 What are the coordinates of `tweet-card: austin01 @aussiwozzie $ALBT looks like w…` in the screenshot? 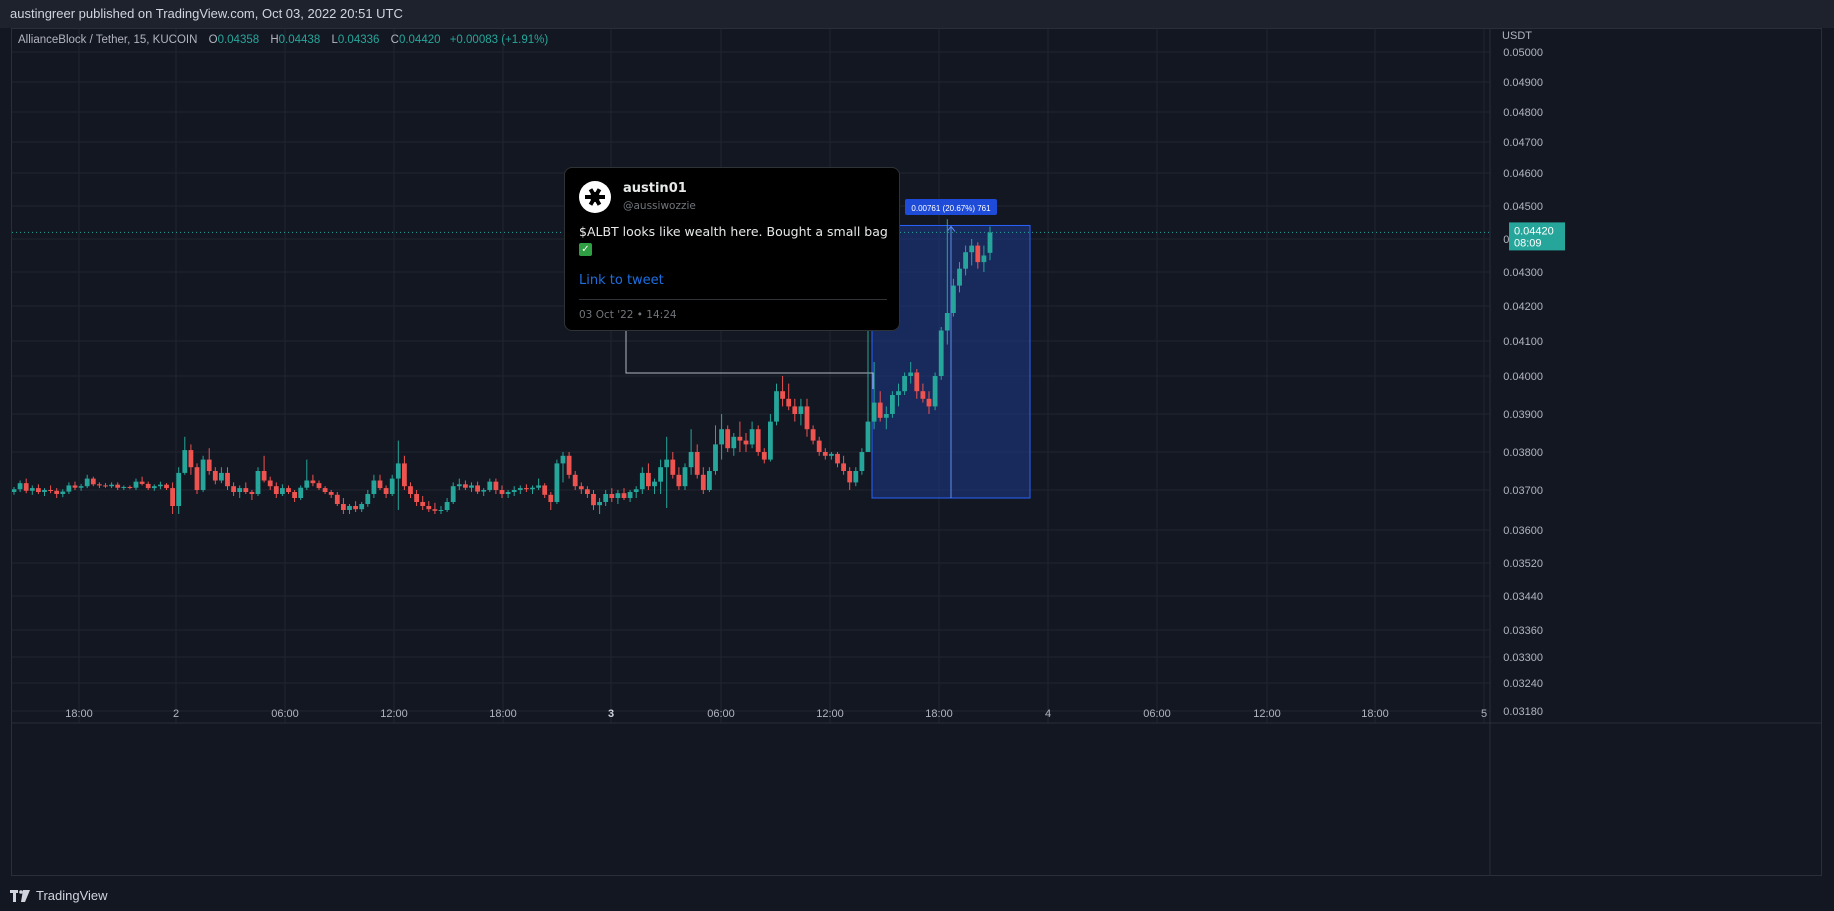 It's located at (732, 249).